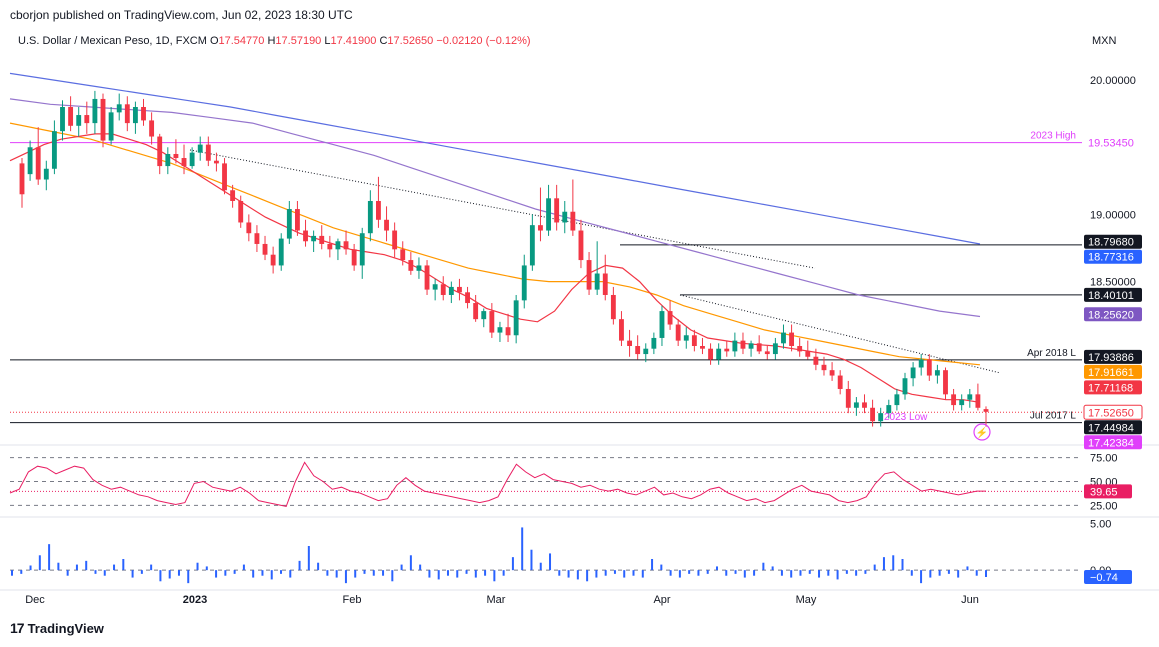  What do you see at coordinates (496, 600) in the screenshot?
I see `x-tick-label: Mar` at bounding box center [496, 600].